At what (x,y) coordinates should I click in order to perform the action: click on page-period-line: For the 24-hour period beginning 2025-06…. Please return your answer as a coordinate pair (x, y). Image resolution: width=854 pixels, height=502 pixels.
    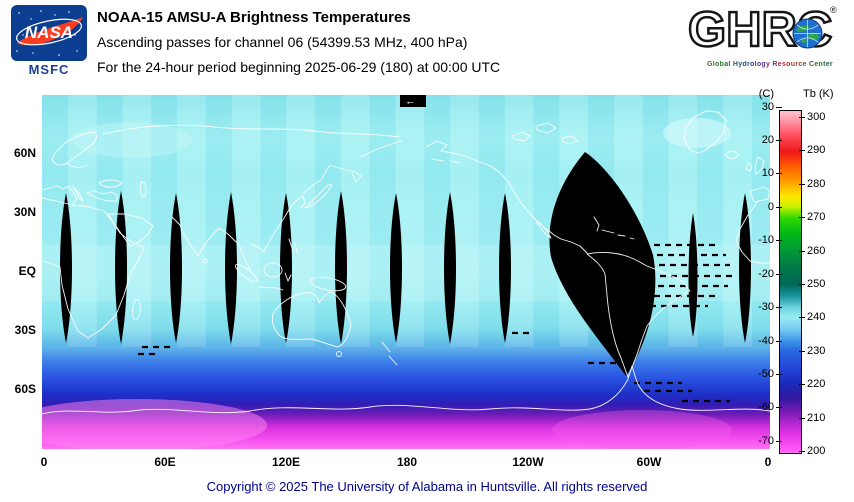
    Looking at the image, I should click on (299, 67).